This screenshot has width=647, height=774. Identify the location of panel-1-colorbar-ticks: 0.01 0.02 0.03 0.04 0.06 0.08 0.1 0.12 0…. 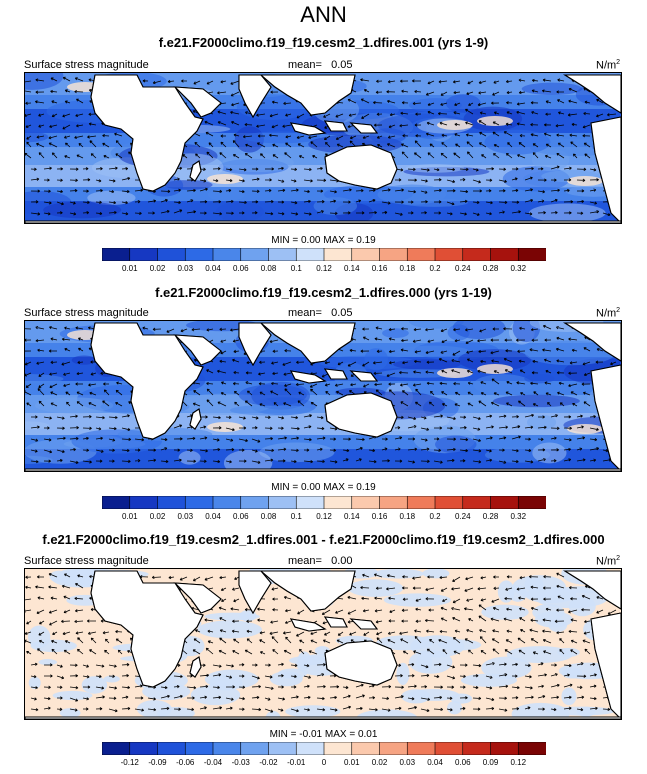
(324, 270).